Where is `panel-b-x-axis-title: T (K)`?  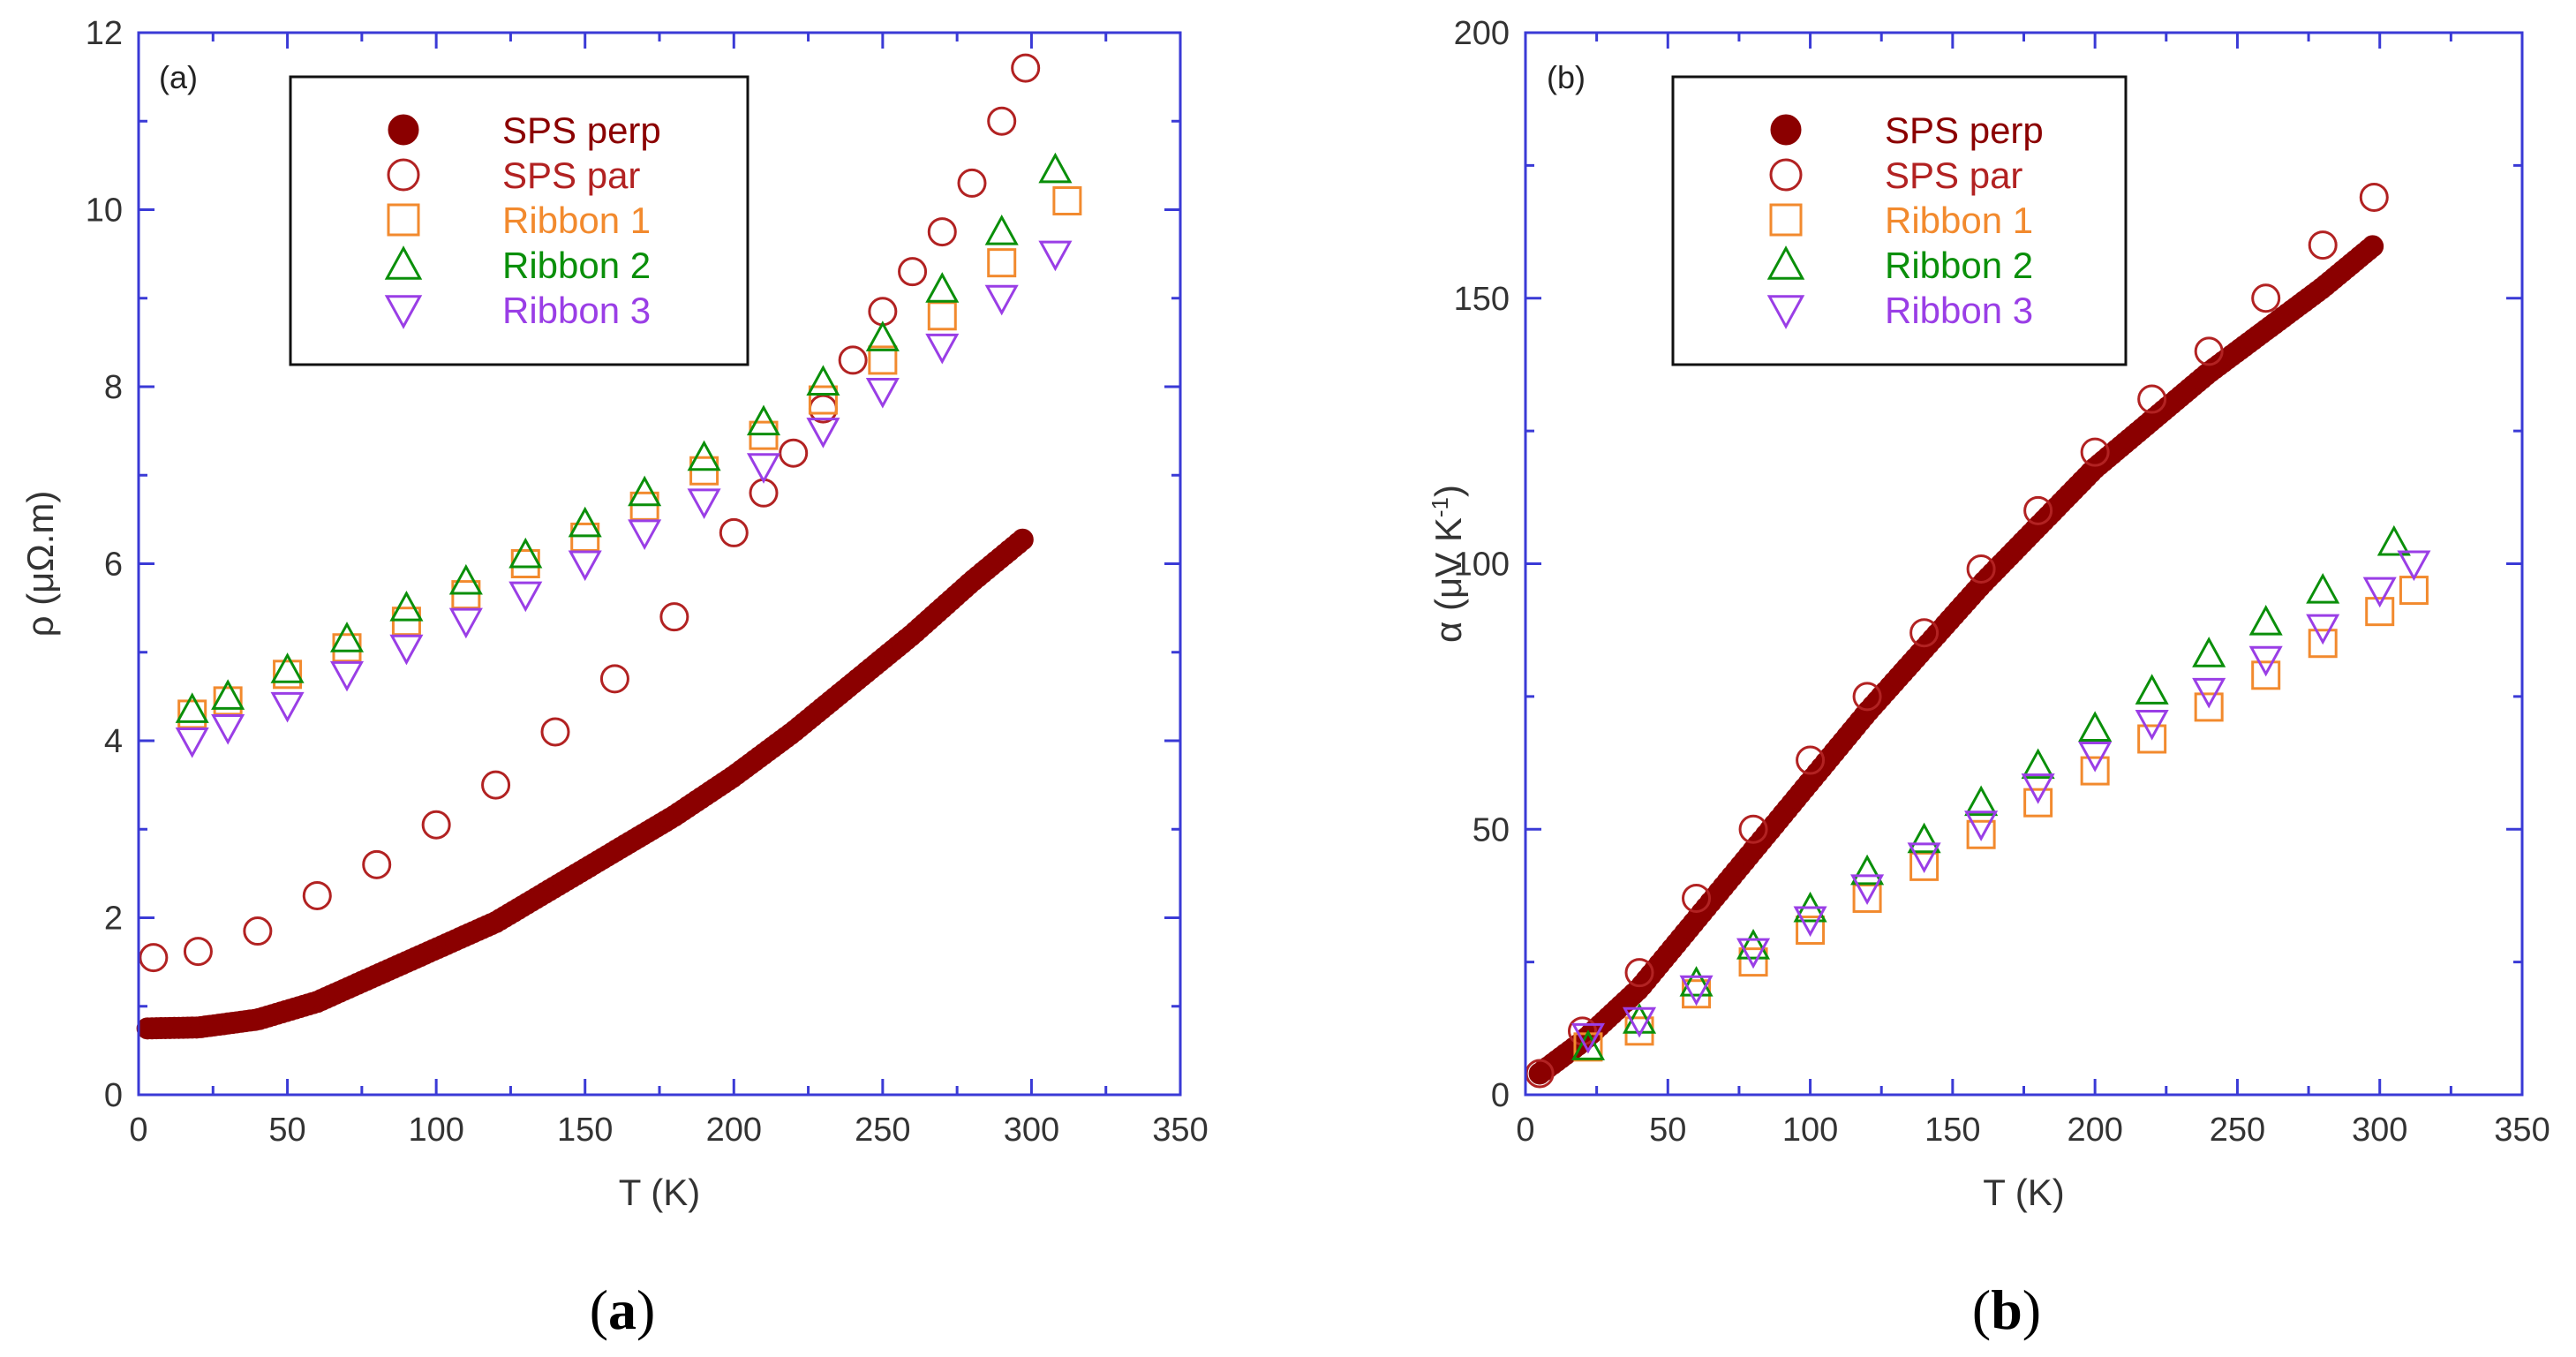 panel-b-x-axis-title: T (K) is located at coordinates (2024, 1193).